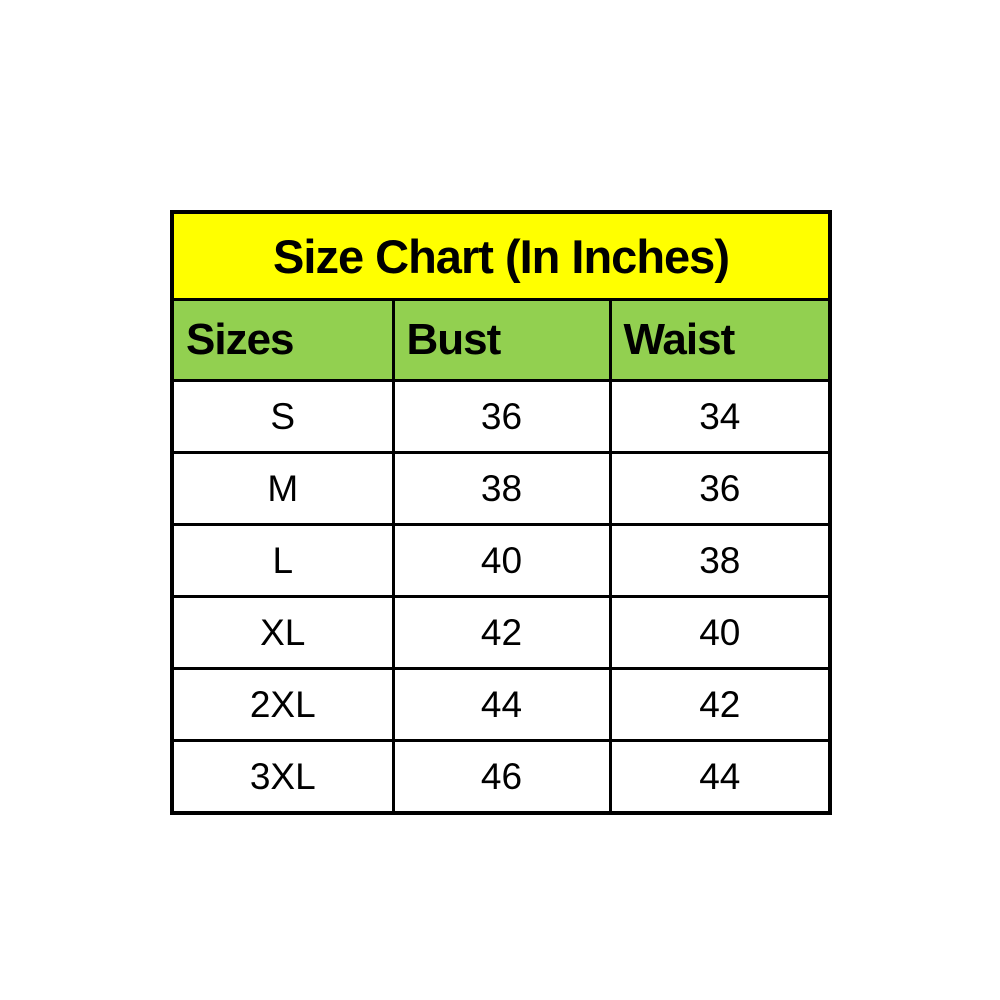 Image resolution: width=1000 pixels, height=1000 pixels. Describe the element at coordinates (720, 777) in the screenshot. I see `waist-cell: 44` at that location.